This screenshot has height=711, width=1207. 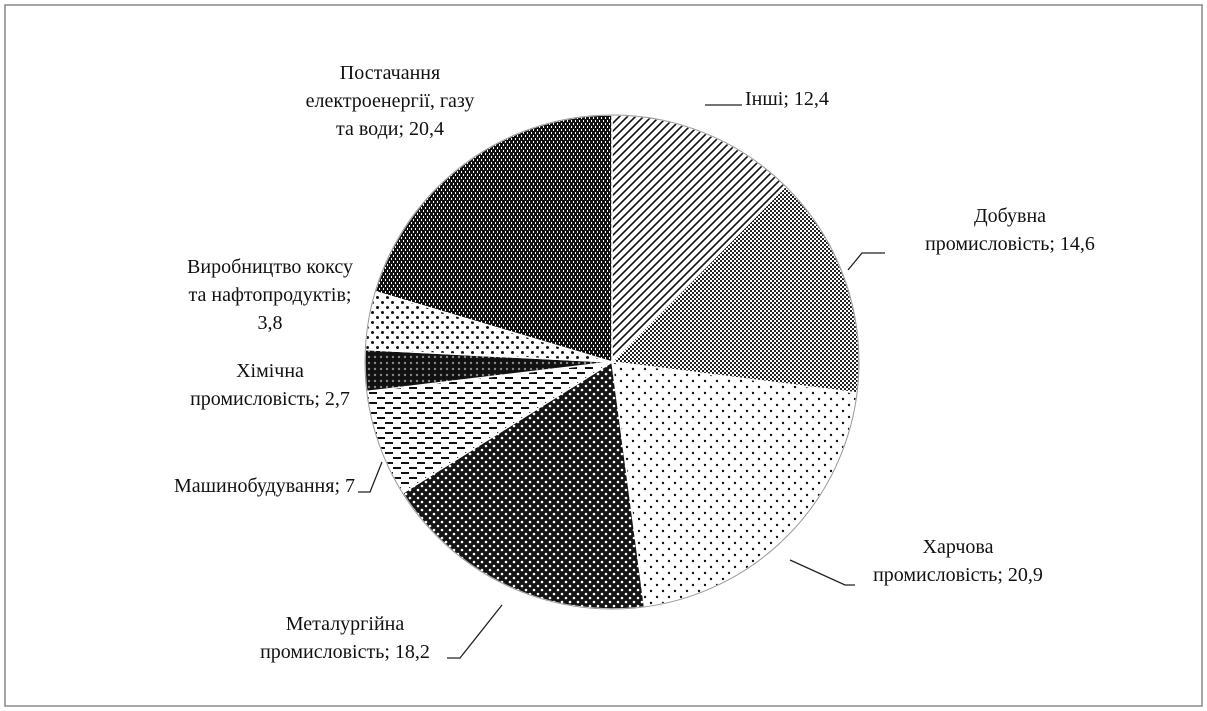 I want to click on data-label: Добувна промисловість; 14,6, so click(x=1010, y=230).